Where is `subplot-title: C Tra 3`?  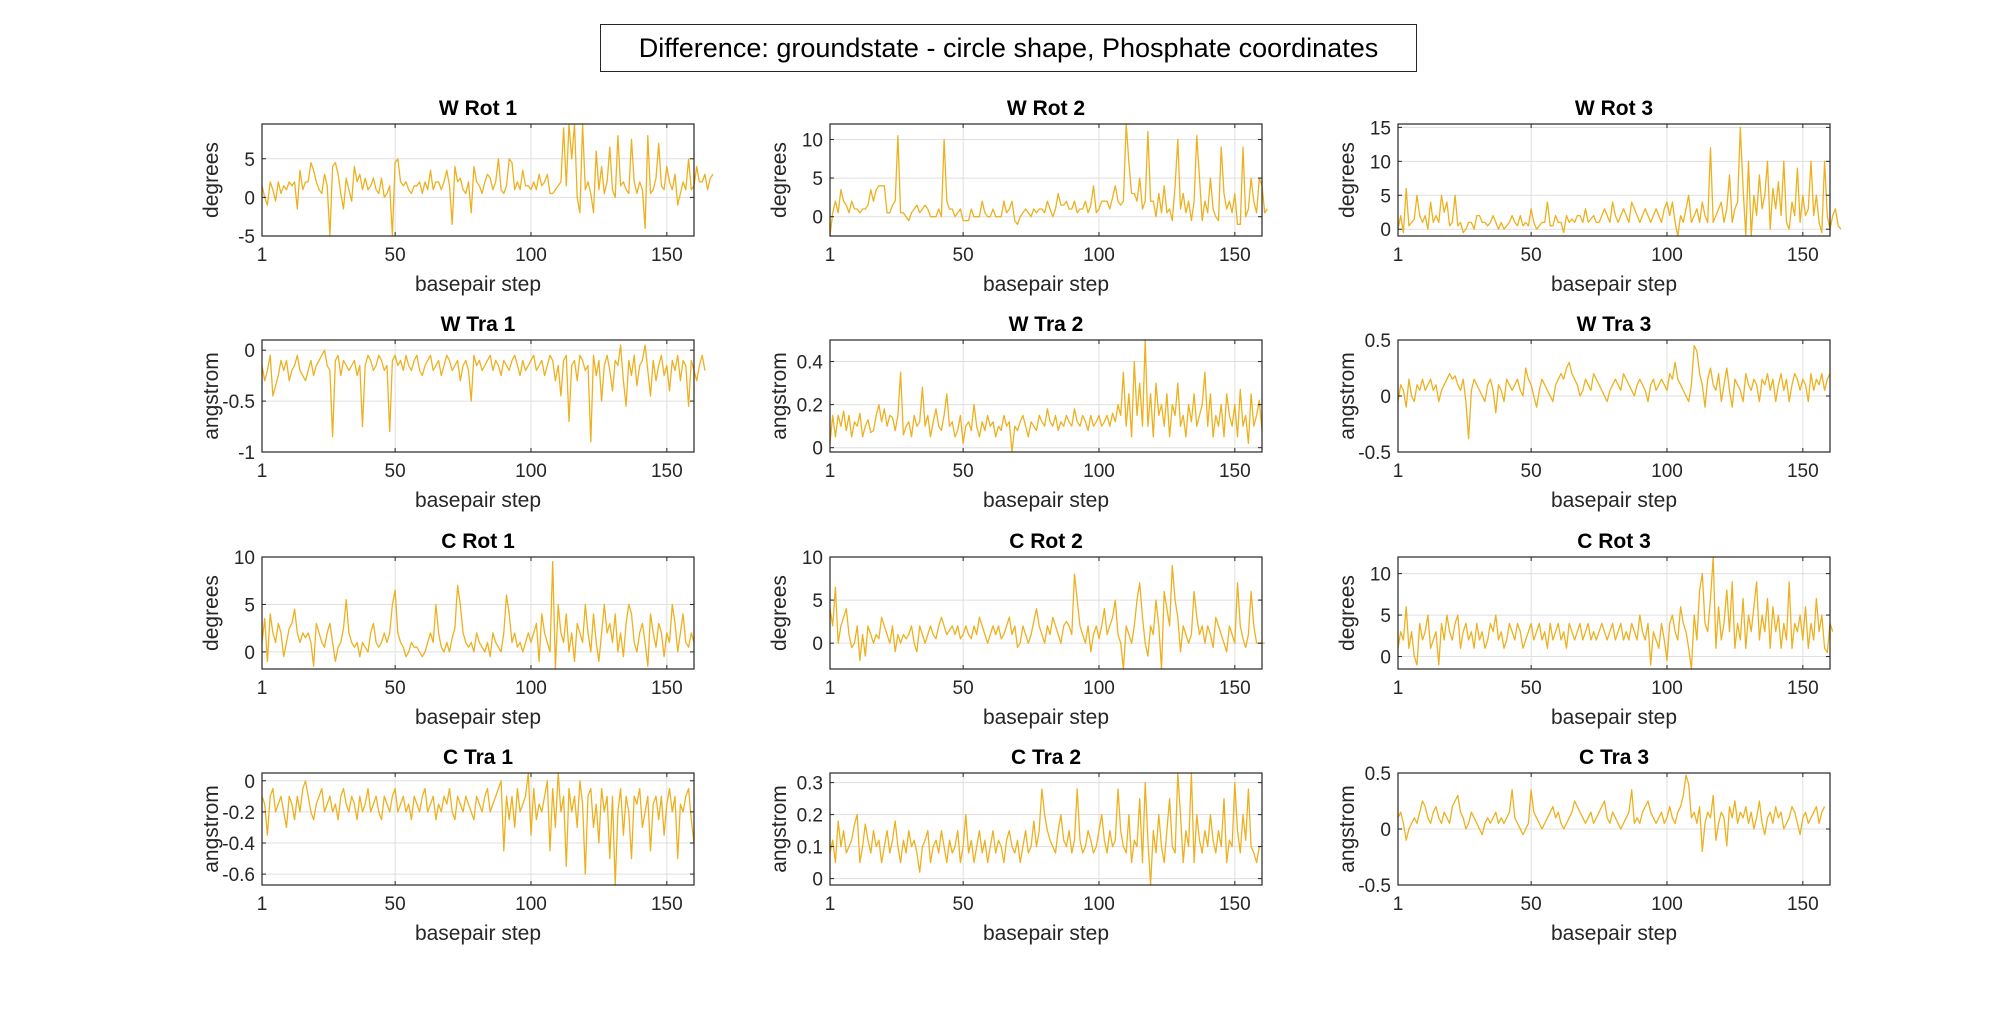 subplot-title: C Tra 3 is located at coordinates (1614, 757).